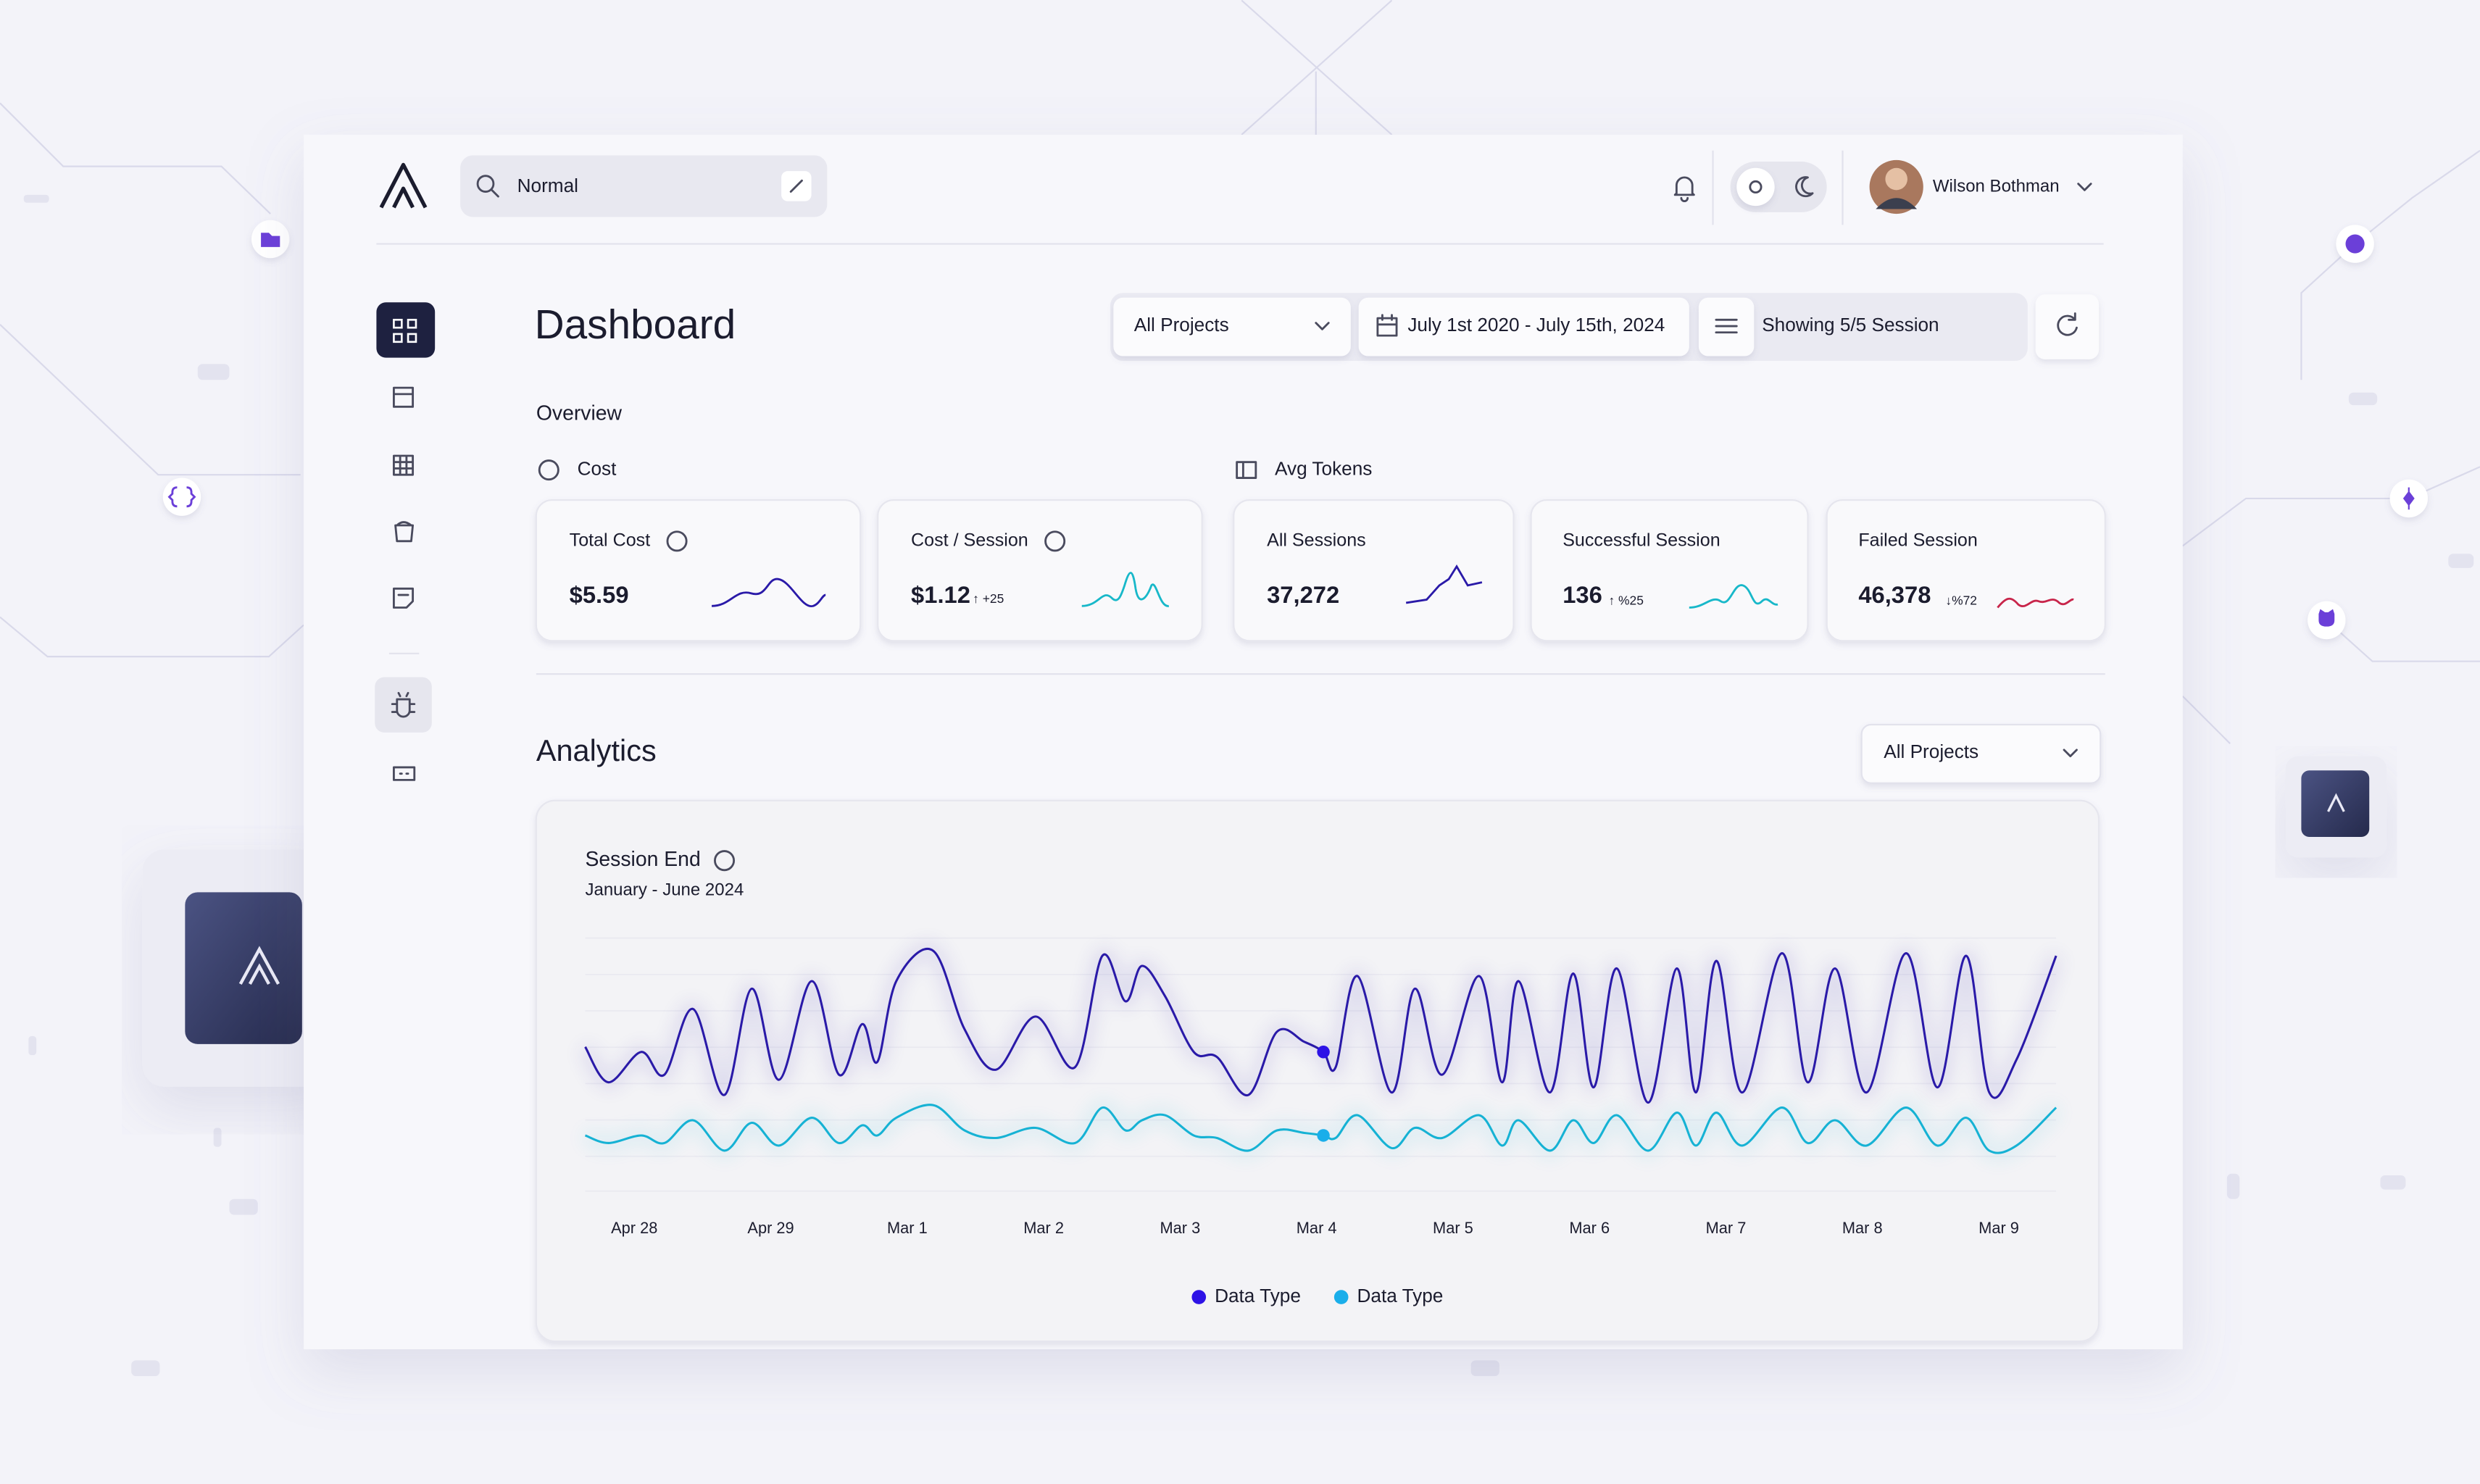 The image size is (2480, 1484). Describe the element at coordinates (404, 598) in the screenshot. I see `nav-notes` at that location.